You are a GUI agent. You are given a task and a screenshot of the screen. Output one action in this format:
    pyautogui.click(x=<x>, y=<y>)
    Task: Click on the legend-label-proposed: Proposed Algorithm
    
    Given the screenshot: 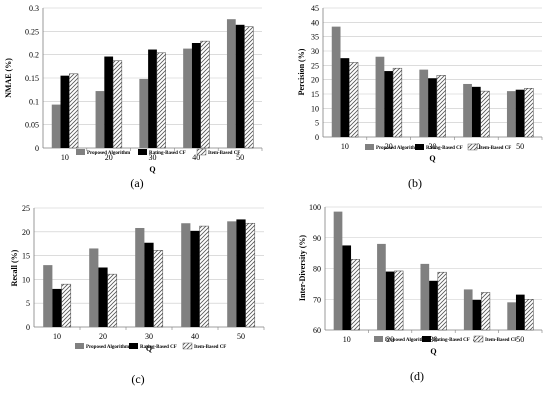 What is the action you would take?
    pyautogui.click(x=407, y=340)
    